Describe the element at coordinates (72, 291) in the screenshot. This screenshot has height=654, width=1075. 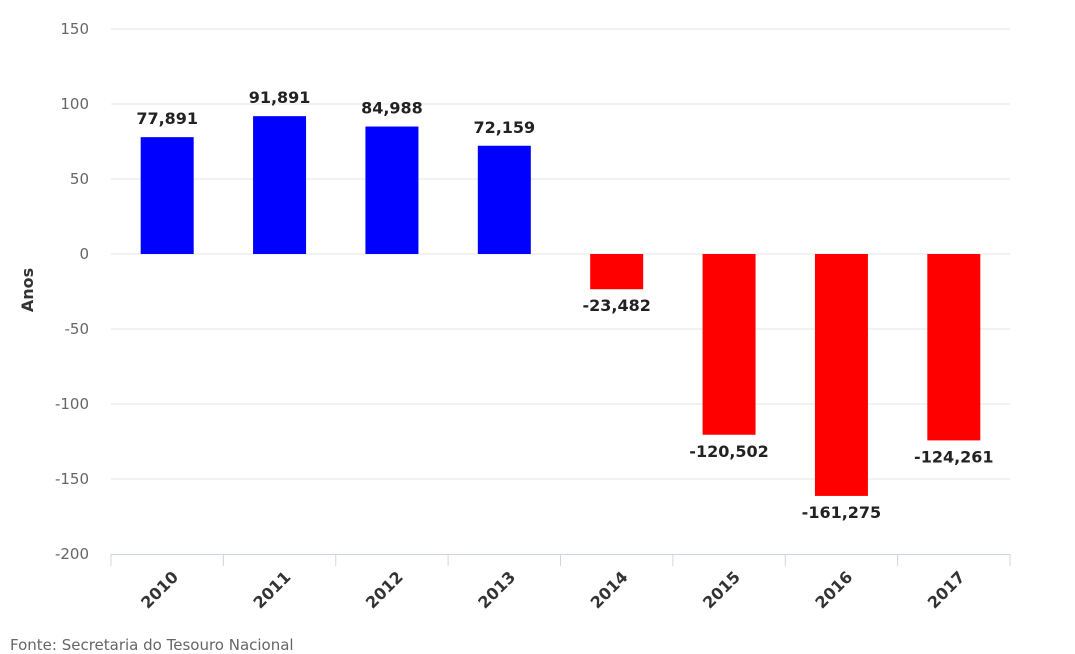
I see `y-axis-ticks: 150 100 50 0 -50 -100 -150 -200` at that location.